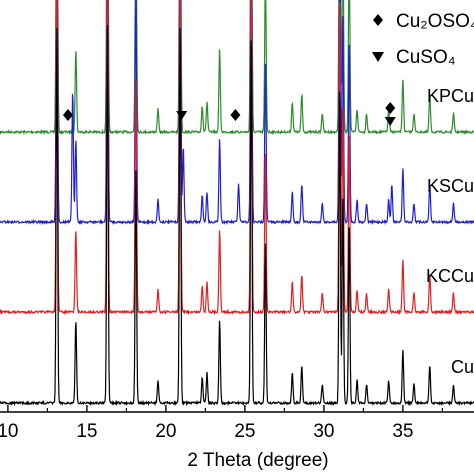 Image resolution: width=474 pixels, height=474 pixels. Describe the element at coordinates (257, 460) in the screenshot. I see `x-axis-label: 2 Theta (degree)` at that location.